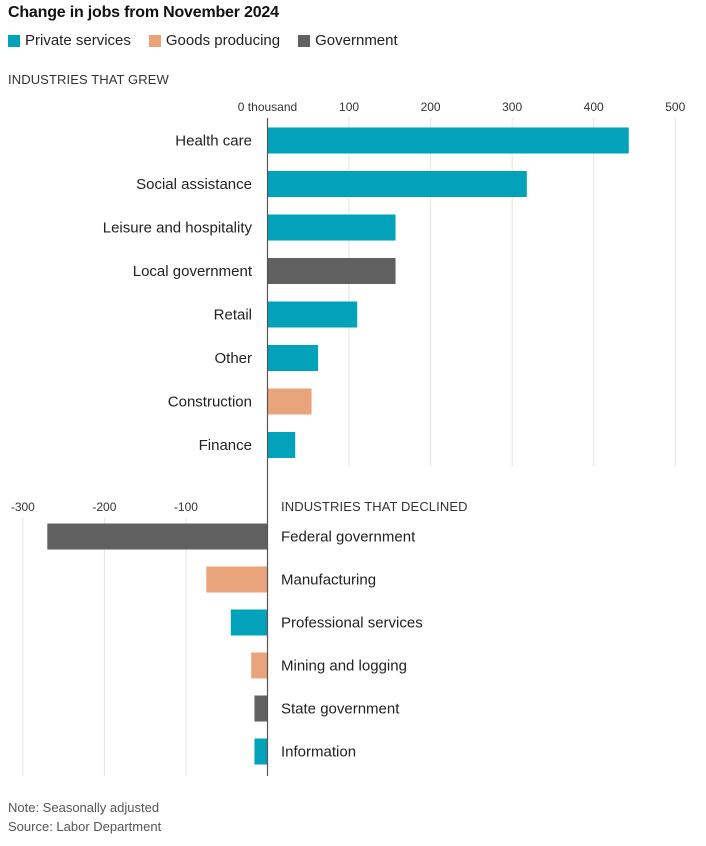 This screenshot has width=706, height=846. Describe the element at coordinates (225, 445) in the screenshot. I see `category-label: Finance` at that location.